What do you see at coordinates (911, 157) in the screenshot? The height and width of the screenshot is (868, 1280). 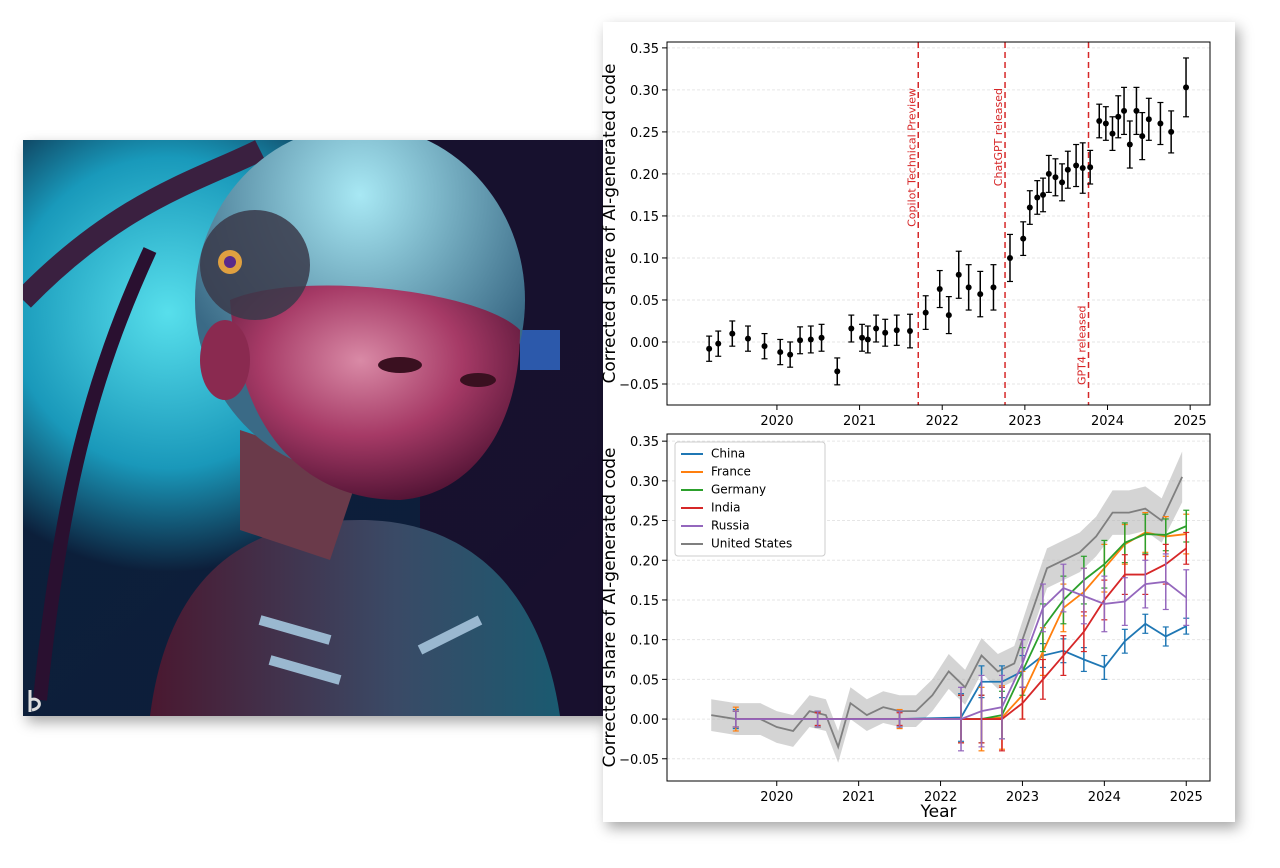 I see `event-label: Copilot Technical Preview` at bounding box center [911, 157].